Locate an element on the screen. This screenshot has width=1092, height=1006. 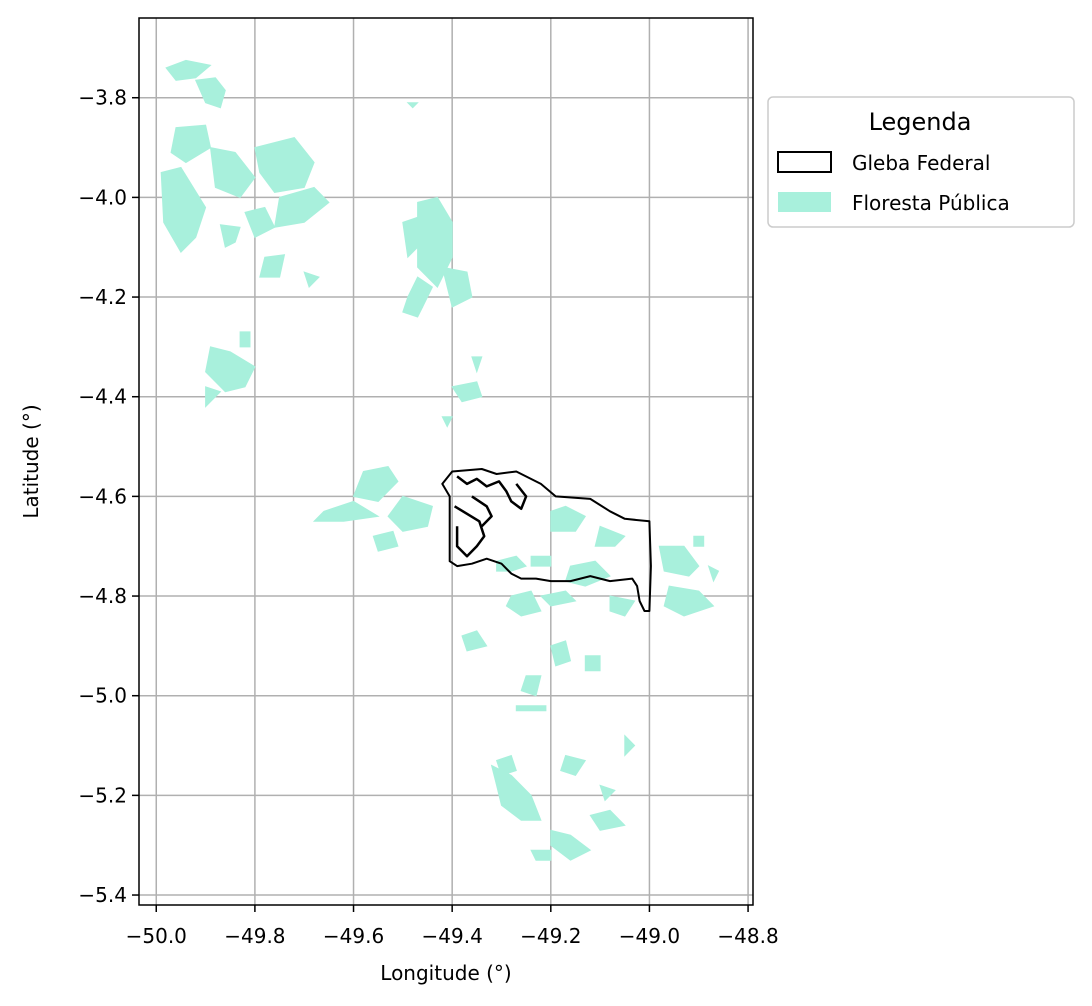
x-tick-label: −48.8 is located at coordinates (747, 936).